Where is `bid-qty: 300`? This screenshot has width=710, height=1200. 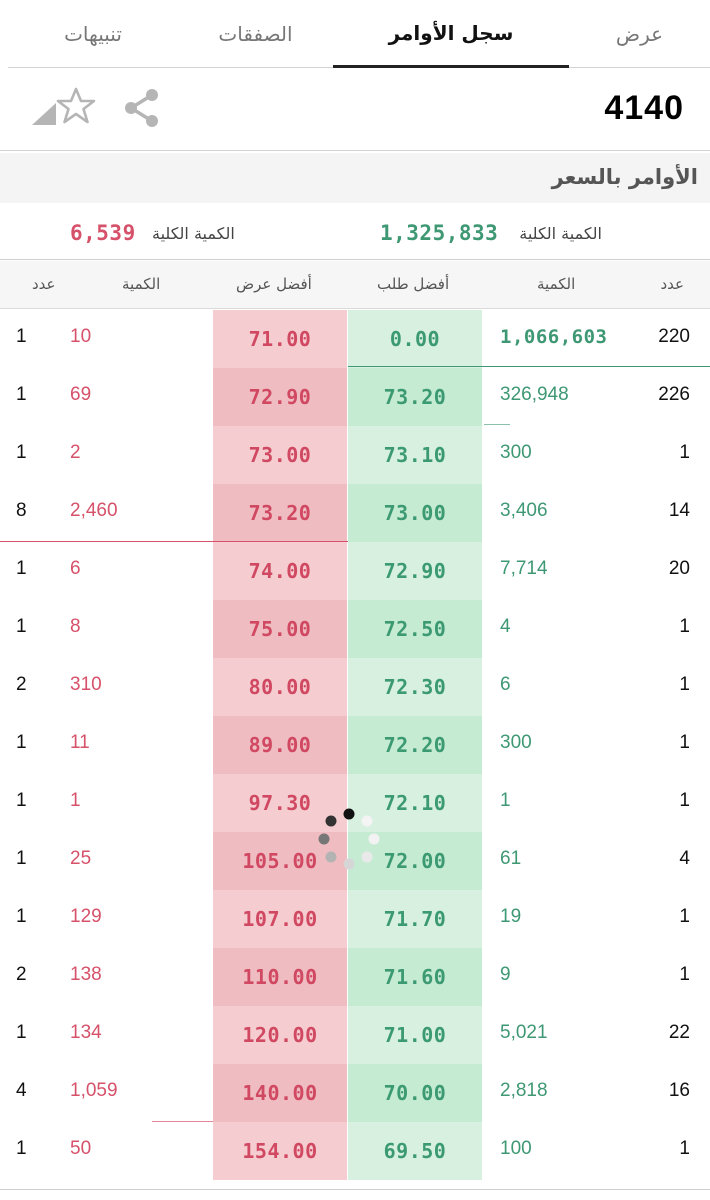 bid-qty: 300 is located at coordinates (516, 742).